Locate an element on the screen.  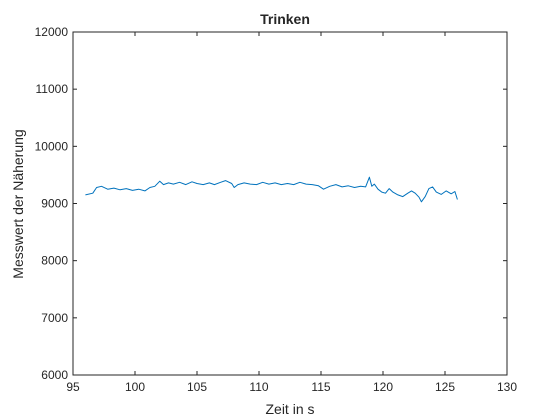
chart-title: Trinken is located at coordinates (285, 19).